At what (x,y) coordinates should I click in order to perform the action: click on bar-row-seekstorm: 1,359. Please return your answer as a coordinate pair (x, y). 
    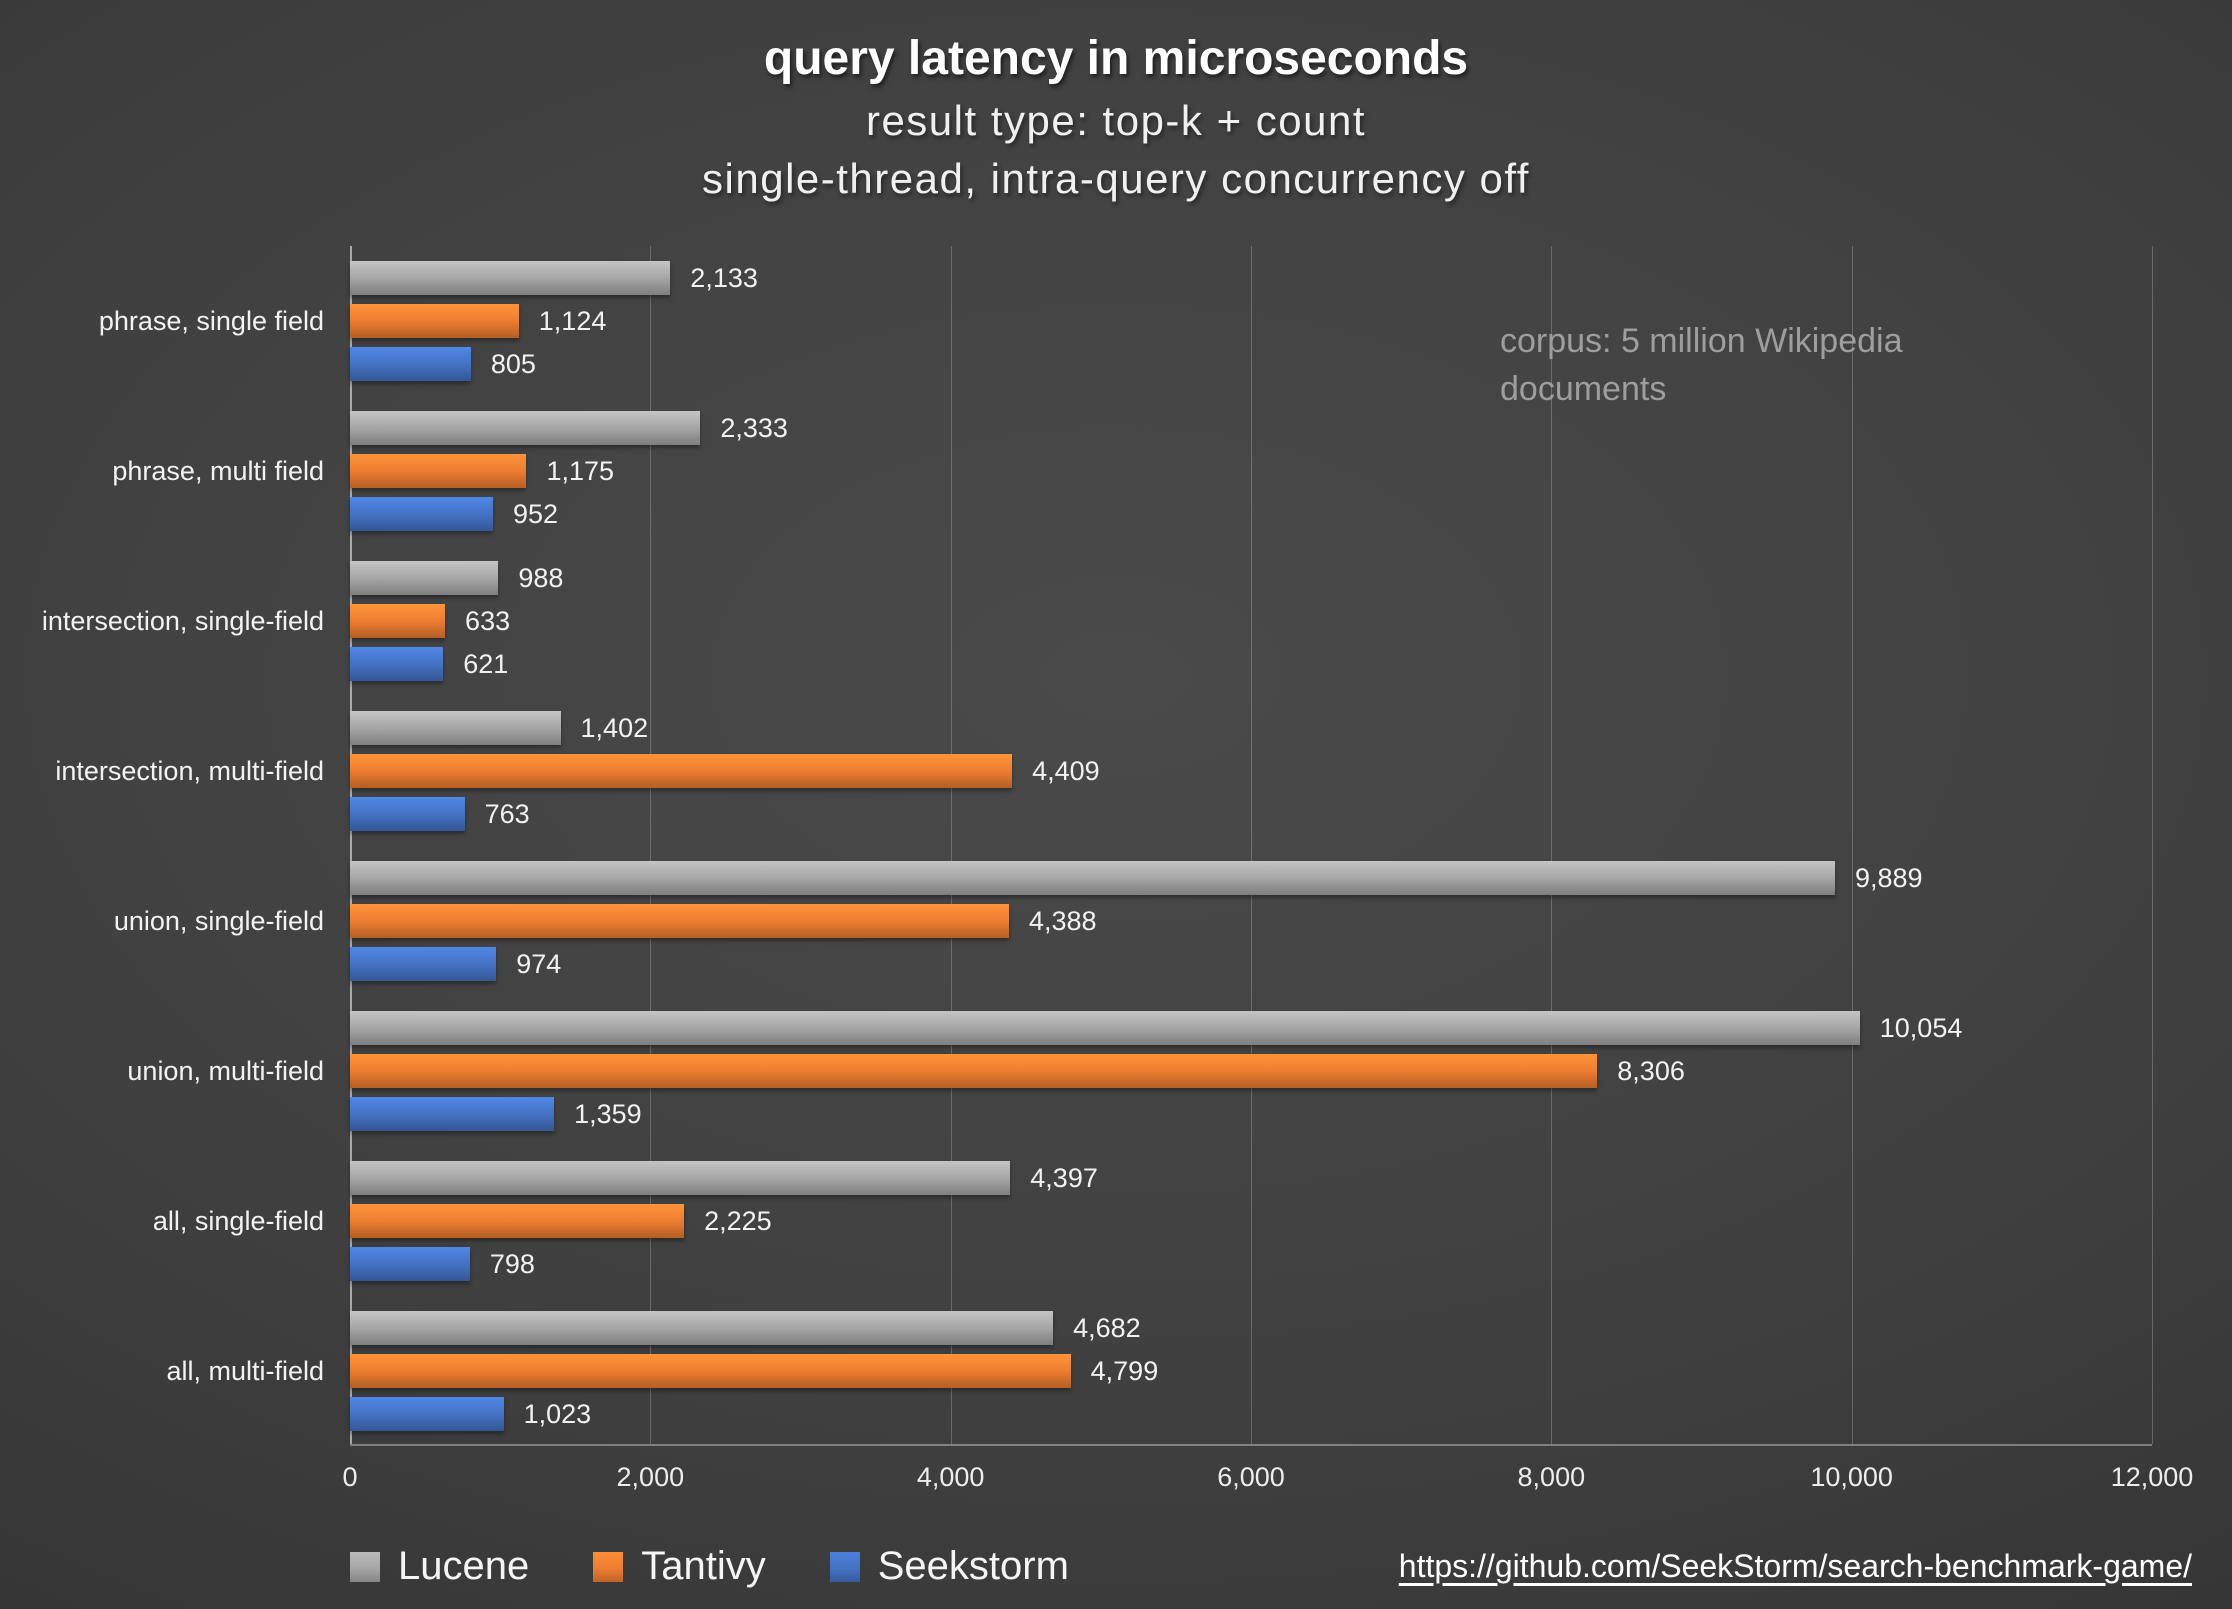
    Looking at the image, I should click on (1251, 1114).